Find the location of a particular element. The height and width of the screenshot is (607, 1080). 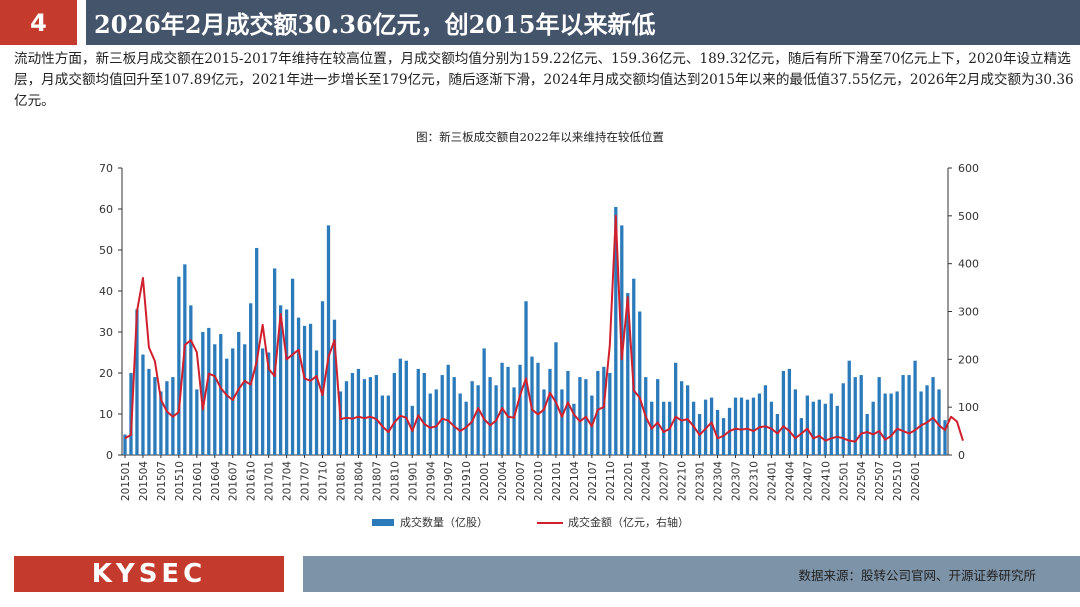

x-tick-label: 201607 is located at coordinates (234, 481).